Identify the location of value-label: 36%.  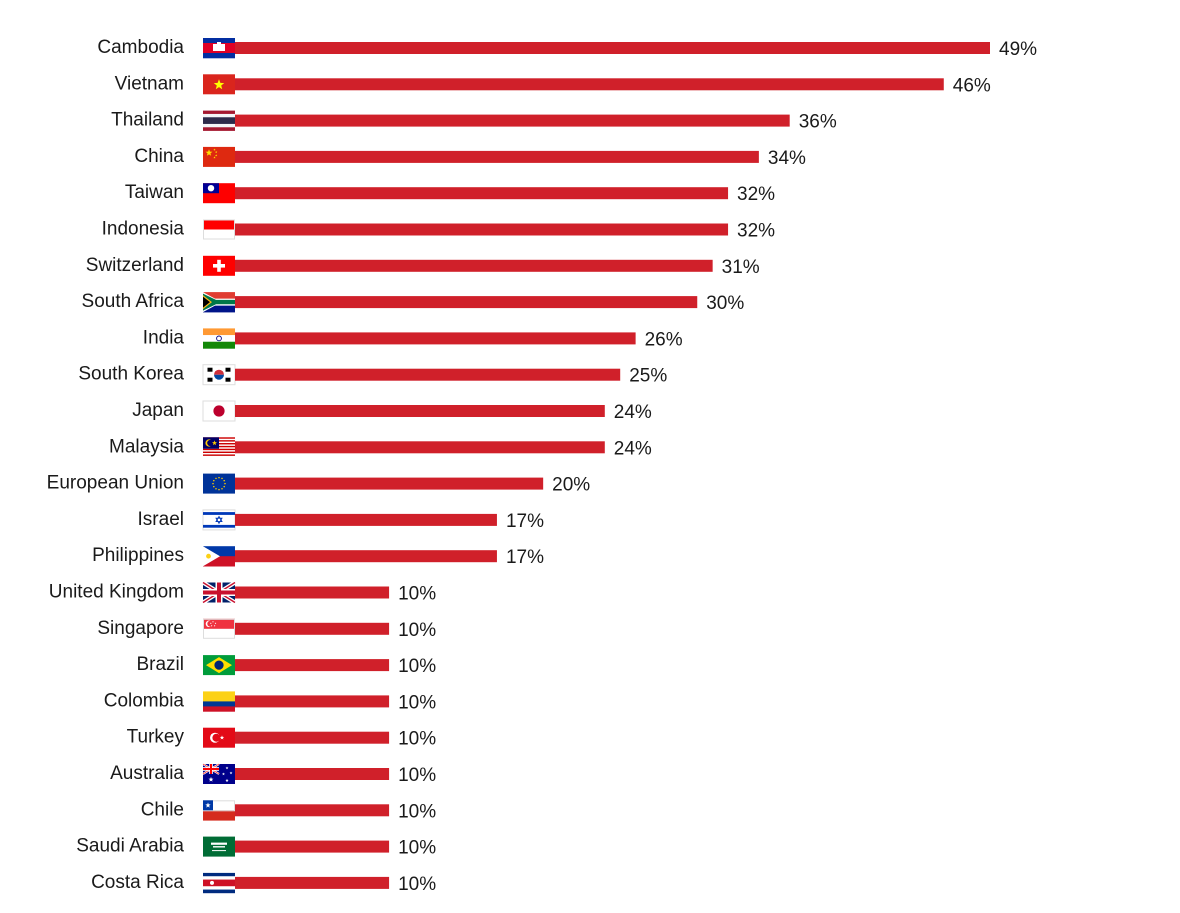
(818, 122).